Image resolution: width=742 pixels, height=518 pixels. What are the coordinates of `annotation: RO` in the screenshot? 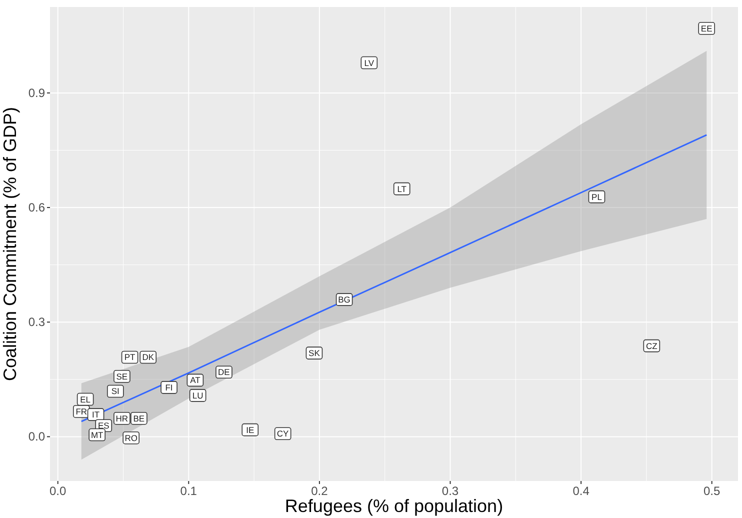 It's located at (131, 437).